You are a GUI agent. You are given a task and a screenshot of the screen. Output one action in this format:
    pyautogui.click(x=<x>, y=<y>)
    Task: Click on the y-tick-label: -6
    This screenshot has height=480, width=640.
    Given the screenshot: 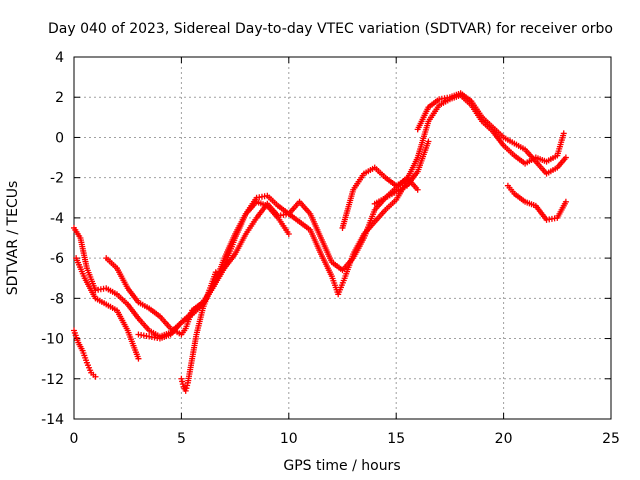 What is the action you would take?
    pyautogui.click(x=57, y=259)
    